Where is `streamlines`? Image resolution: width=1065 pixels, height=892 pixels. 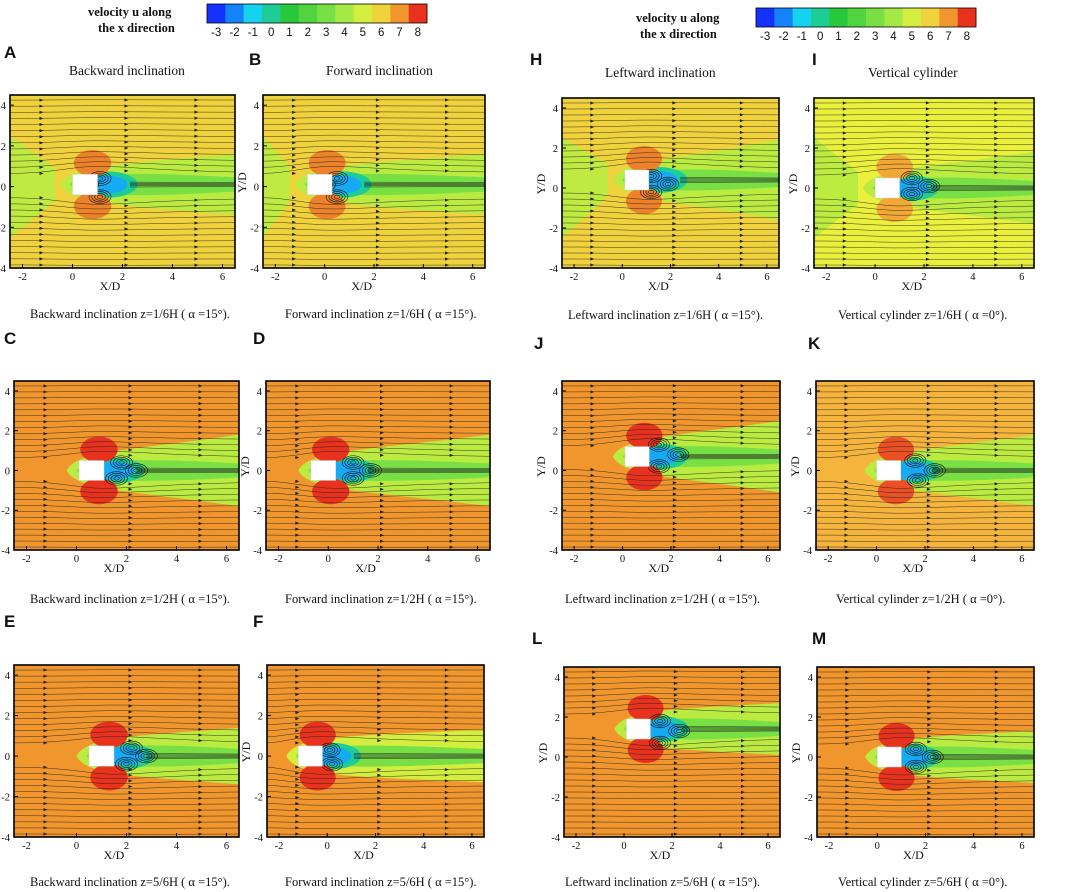
streamlines is located at coordinates (378, 466).